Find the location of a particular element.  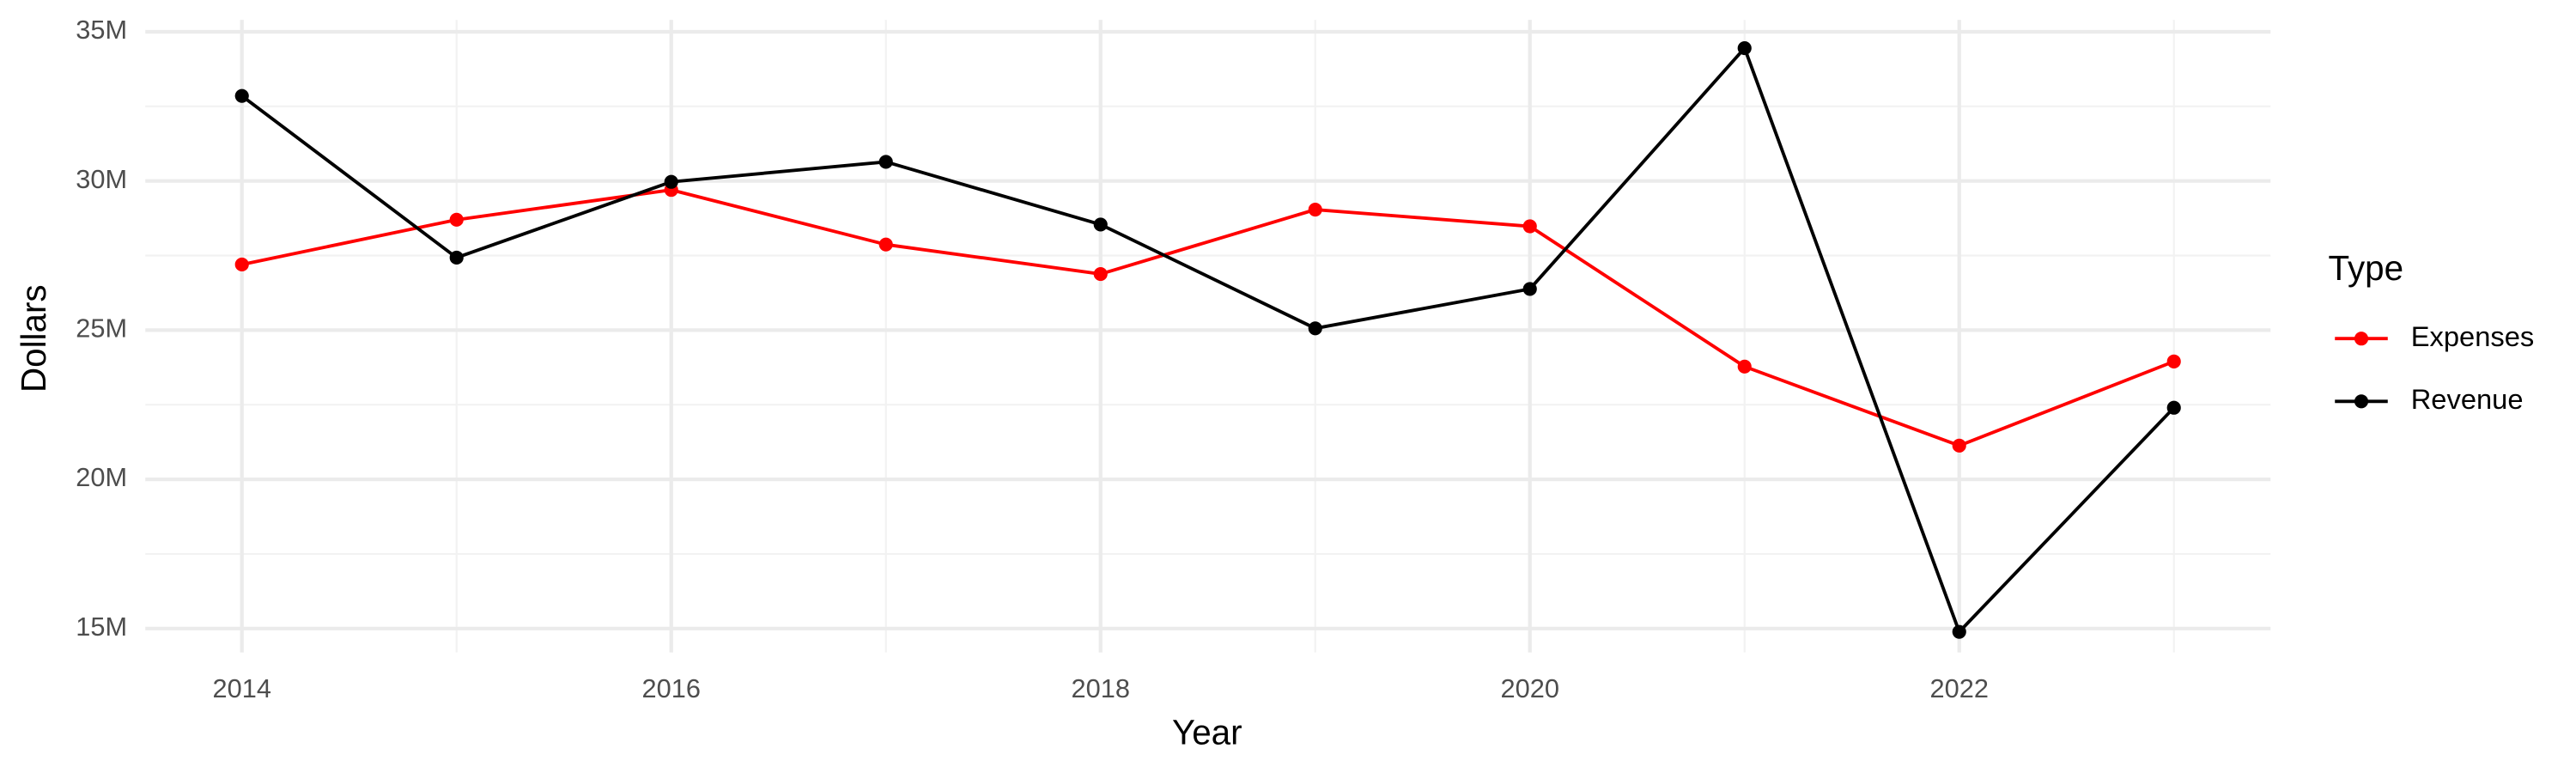

x-tick-label: 2022 is located at coordinates (1960, 688).